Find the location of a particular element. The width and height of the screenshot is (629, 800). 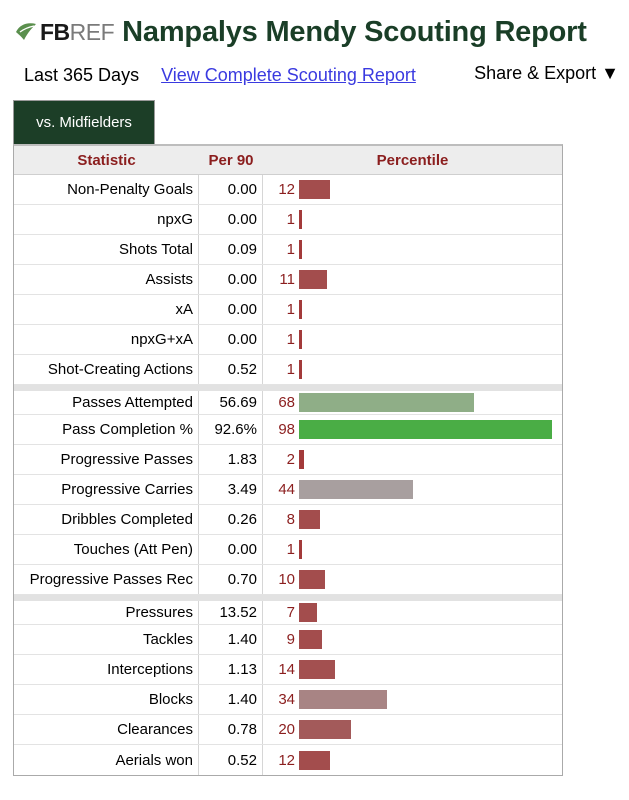

table-row: Progressive Carries 3.49 44 is located at coordinates (288, 490).